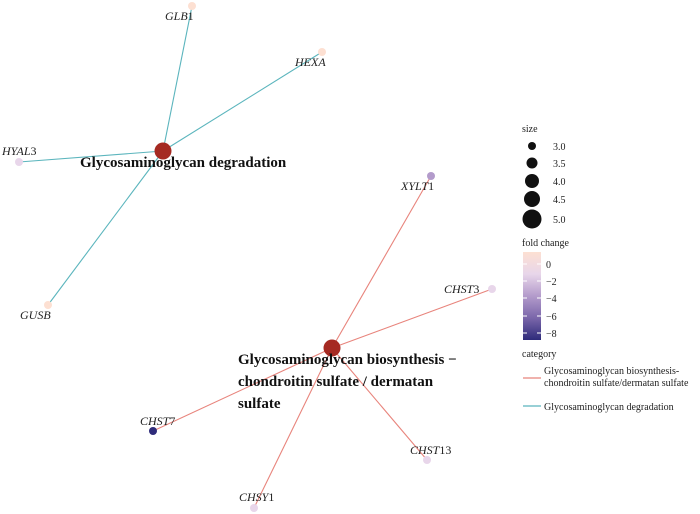 The width and height of the screenshot is (700, 514). Describe the element at coordinates (431, 176) in the screenshot. I see `gene-node-xylt1` at that location.